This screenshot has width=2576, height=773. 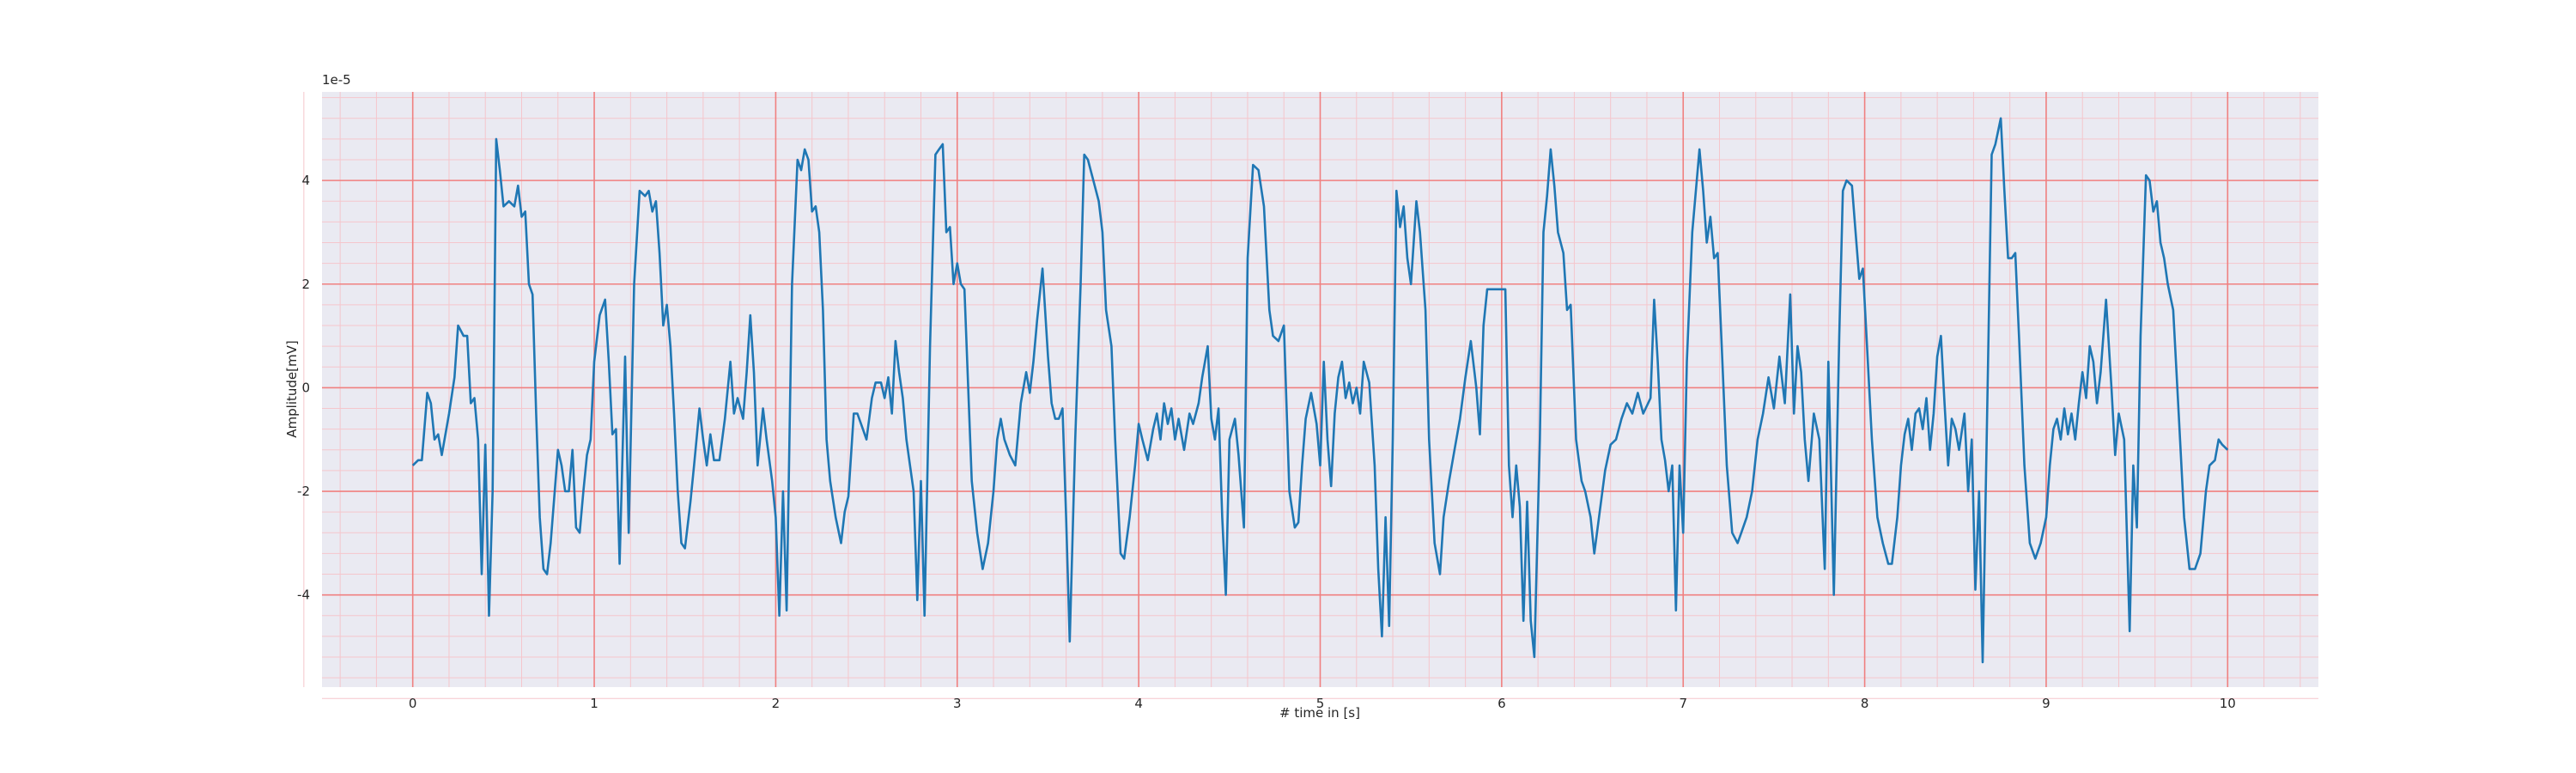 I want to click on y-offset-label: 1e-5, so click(x=336, y=80).